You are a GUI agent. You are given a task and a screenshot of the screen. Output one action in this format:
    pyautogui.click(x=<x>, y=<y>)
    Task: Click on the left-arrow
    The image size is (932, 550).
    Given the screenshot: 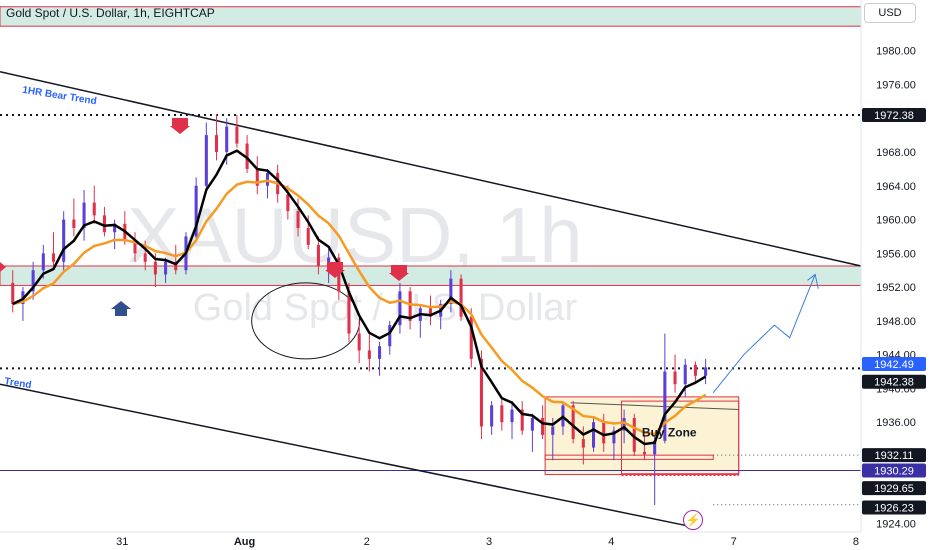 What is the action you would take?
    pyautogui.click(x=3, y=267)
    